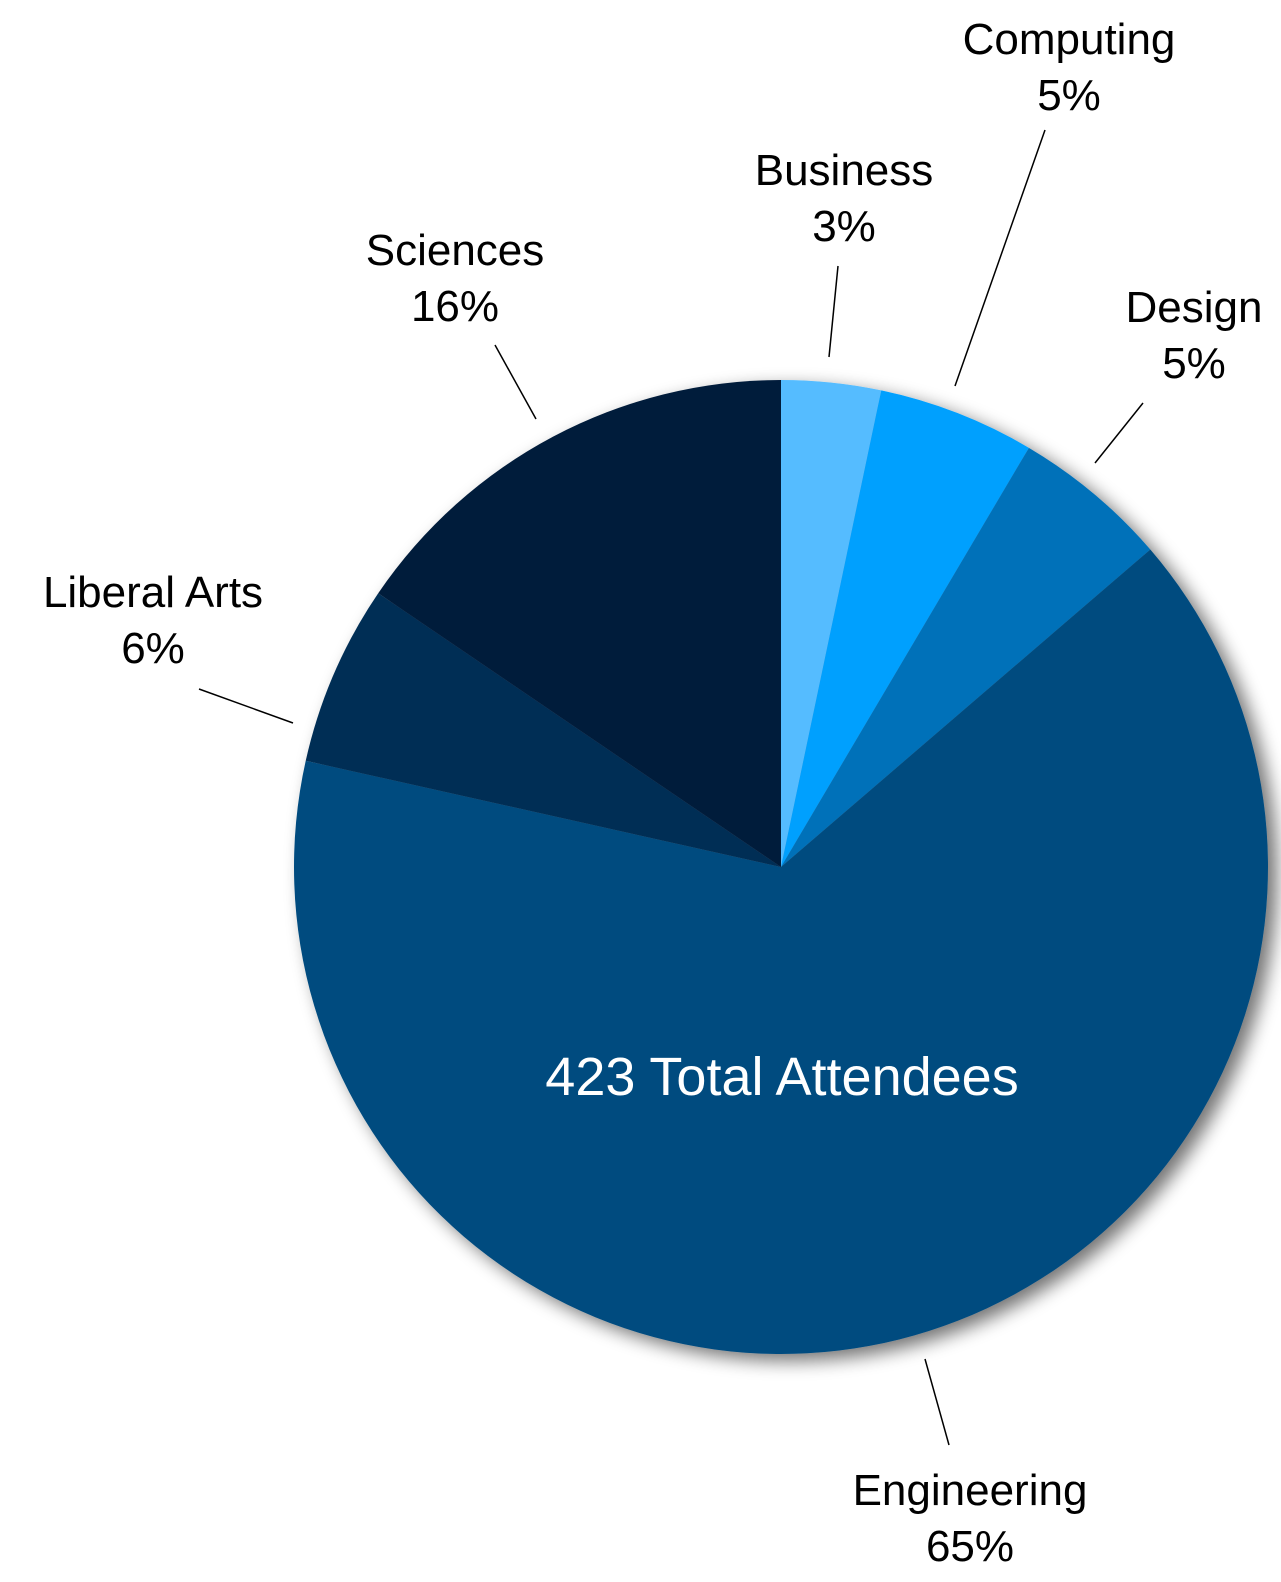  Describe the element at coordinates (246, 706) in the screenshot. I see `leader-line-liberal-arts` at that location.